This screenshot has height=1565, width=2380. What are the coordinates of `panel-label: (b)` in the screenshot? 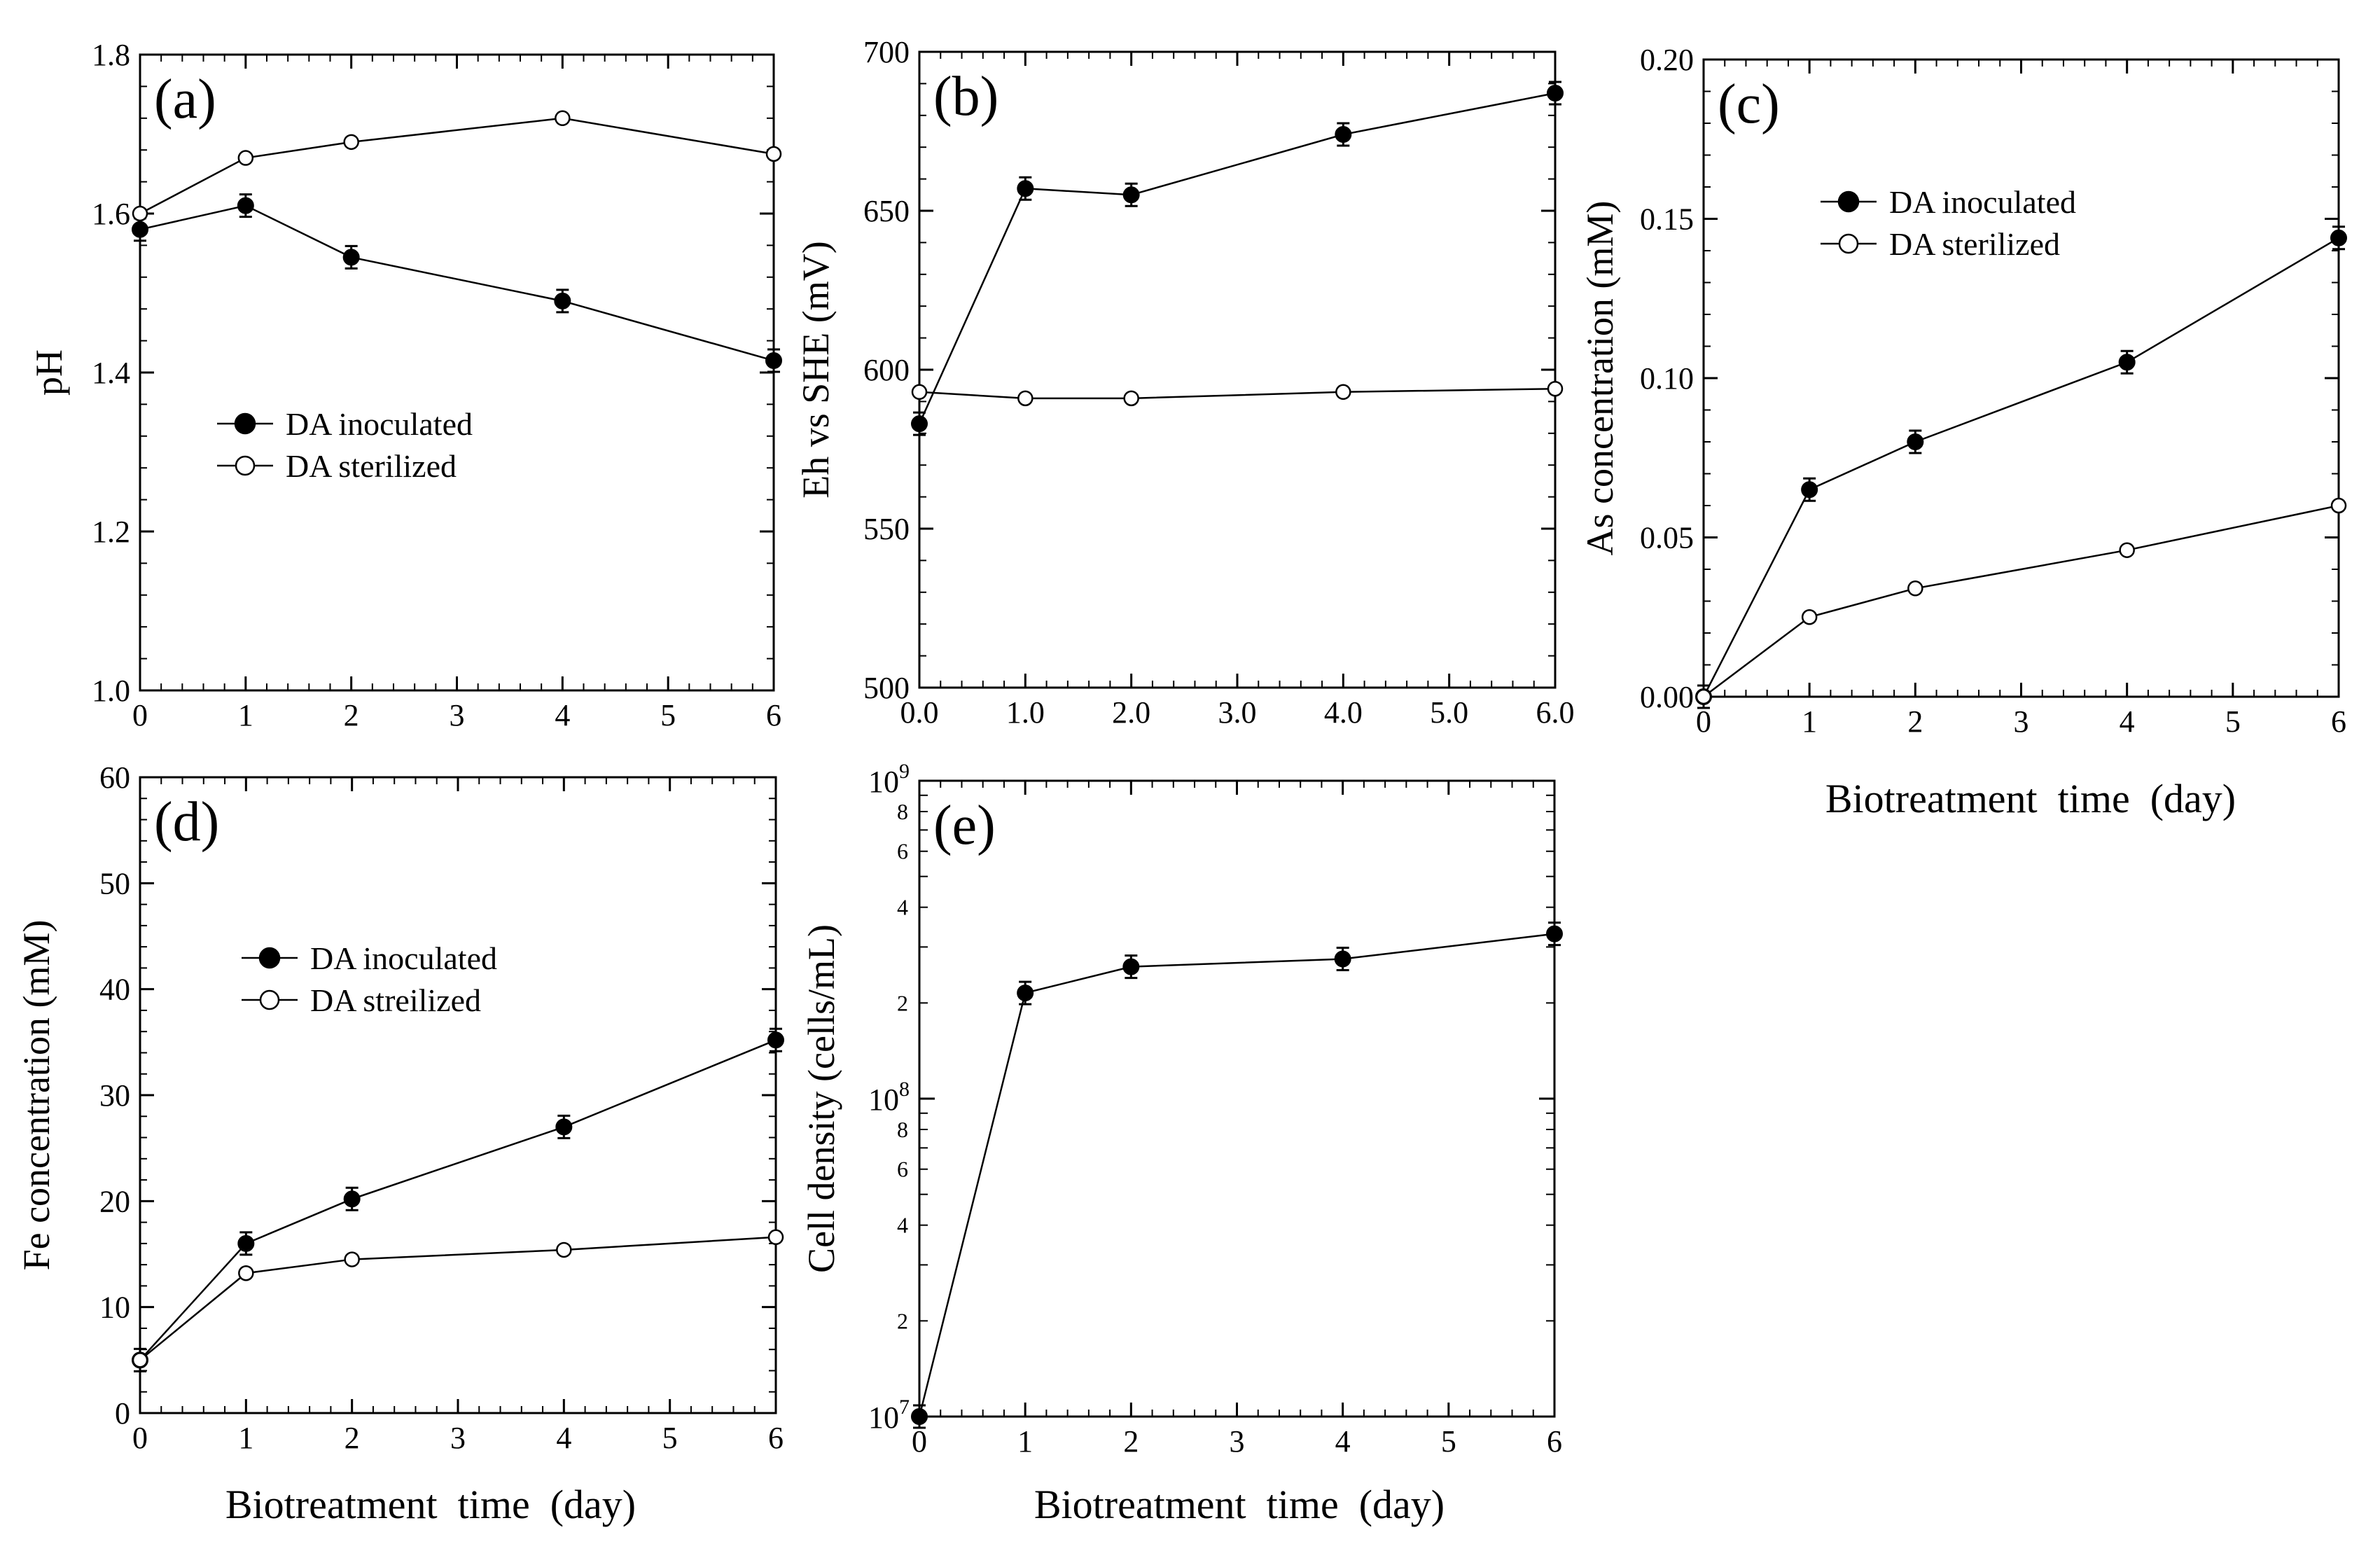 It's located at (965, 96).